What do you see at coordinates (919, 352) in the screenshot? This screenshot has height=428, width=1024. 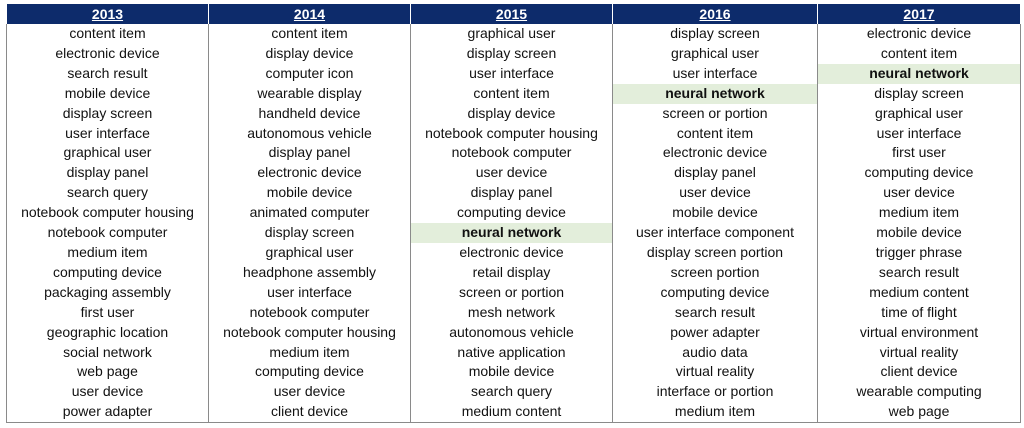 I see `table-cell: virtual reality` at bounding box center [919, 352].